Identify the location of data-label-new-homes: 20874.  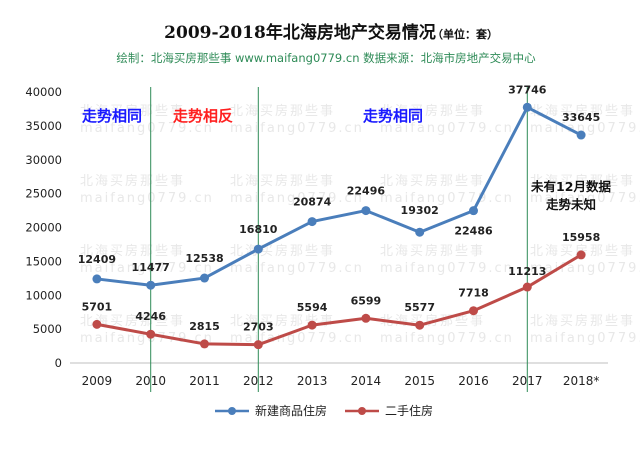
(312, 202).